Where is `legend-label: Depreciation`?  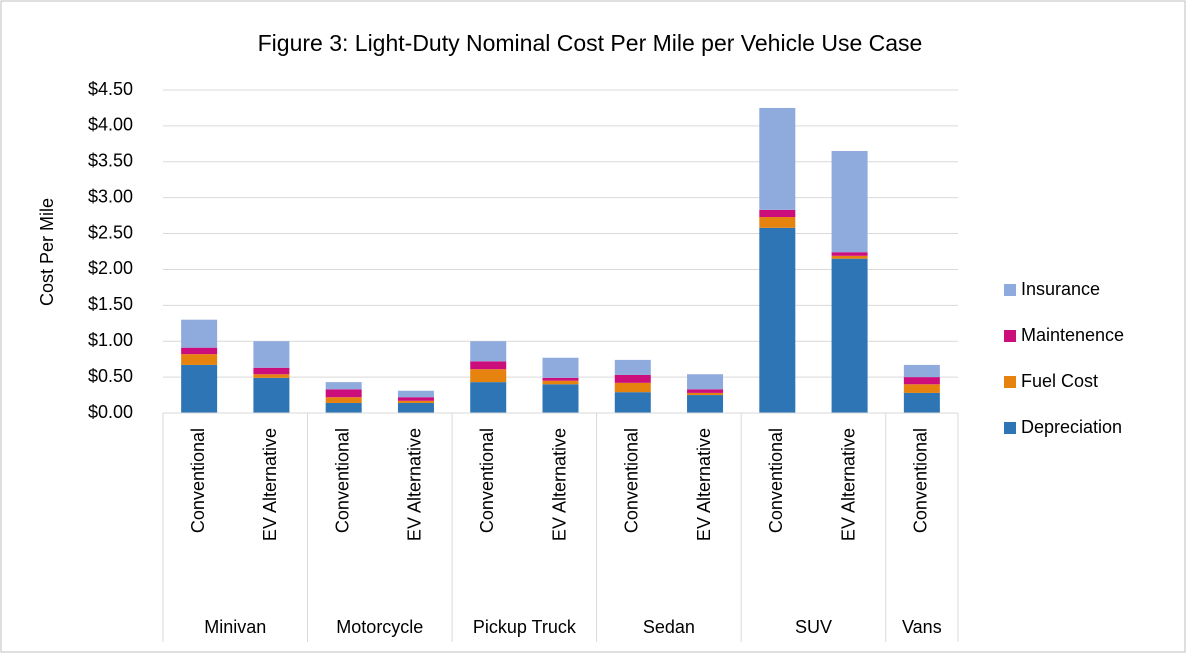 legend-label: Depreciation is located at coordinates (1071, 427).